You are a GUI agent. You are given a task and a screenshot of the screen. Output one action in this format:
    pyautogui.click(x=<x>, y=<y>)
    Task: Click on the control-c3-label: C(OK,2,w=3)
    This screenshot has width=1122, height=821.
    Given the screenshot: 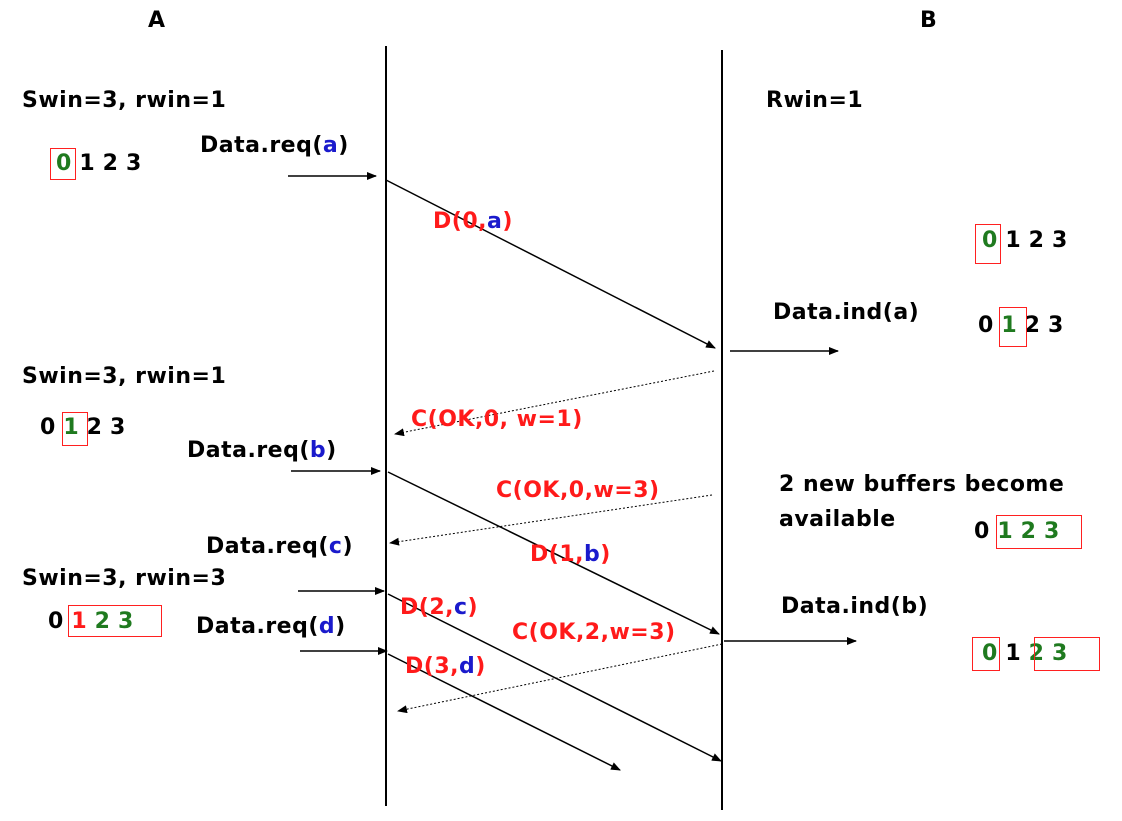 What is the action you would take?
    pyautogui.click(x=594, y=632)
    